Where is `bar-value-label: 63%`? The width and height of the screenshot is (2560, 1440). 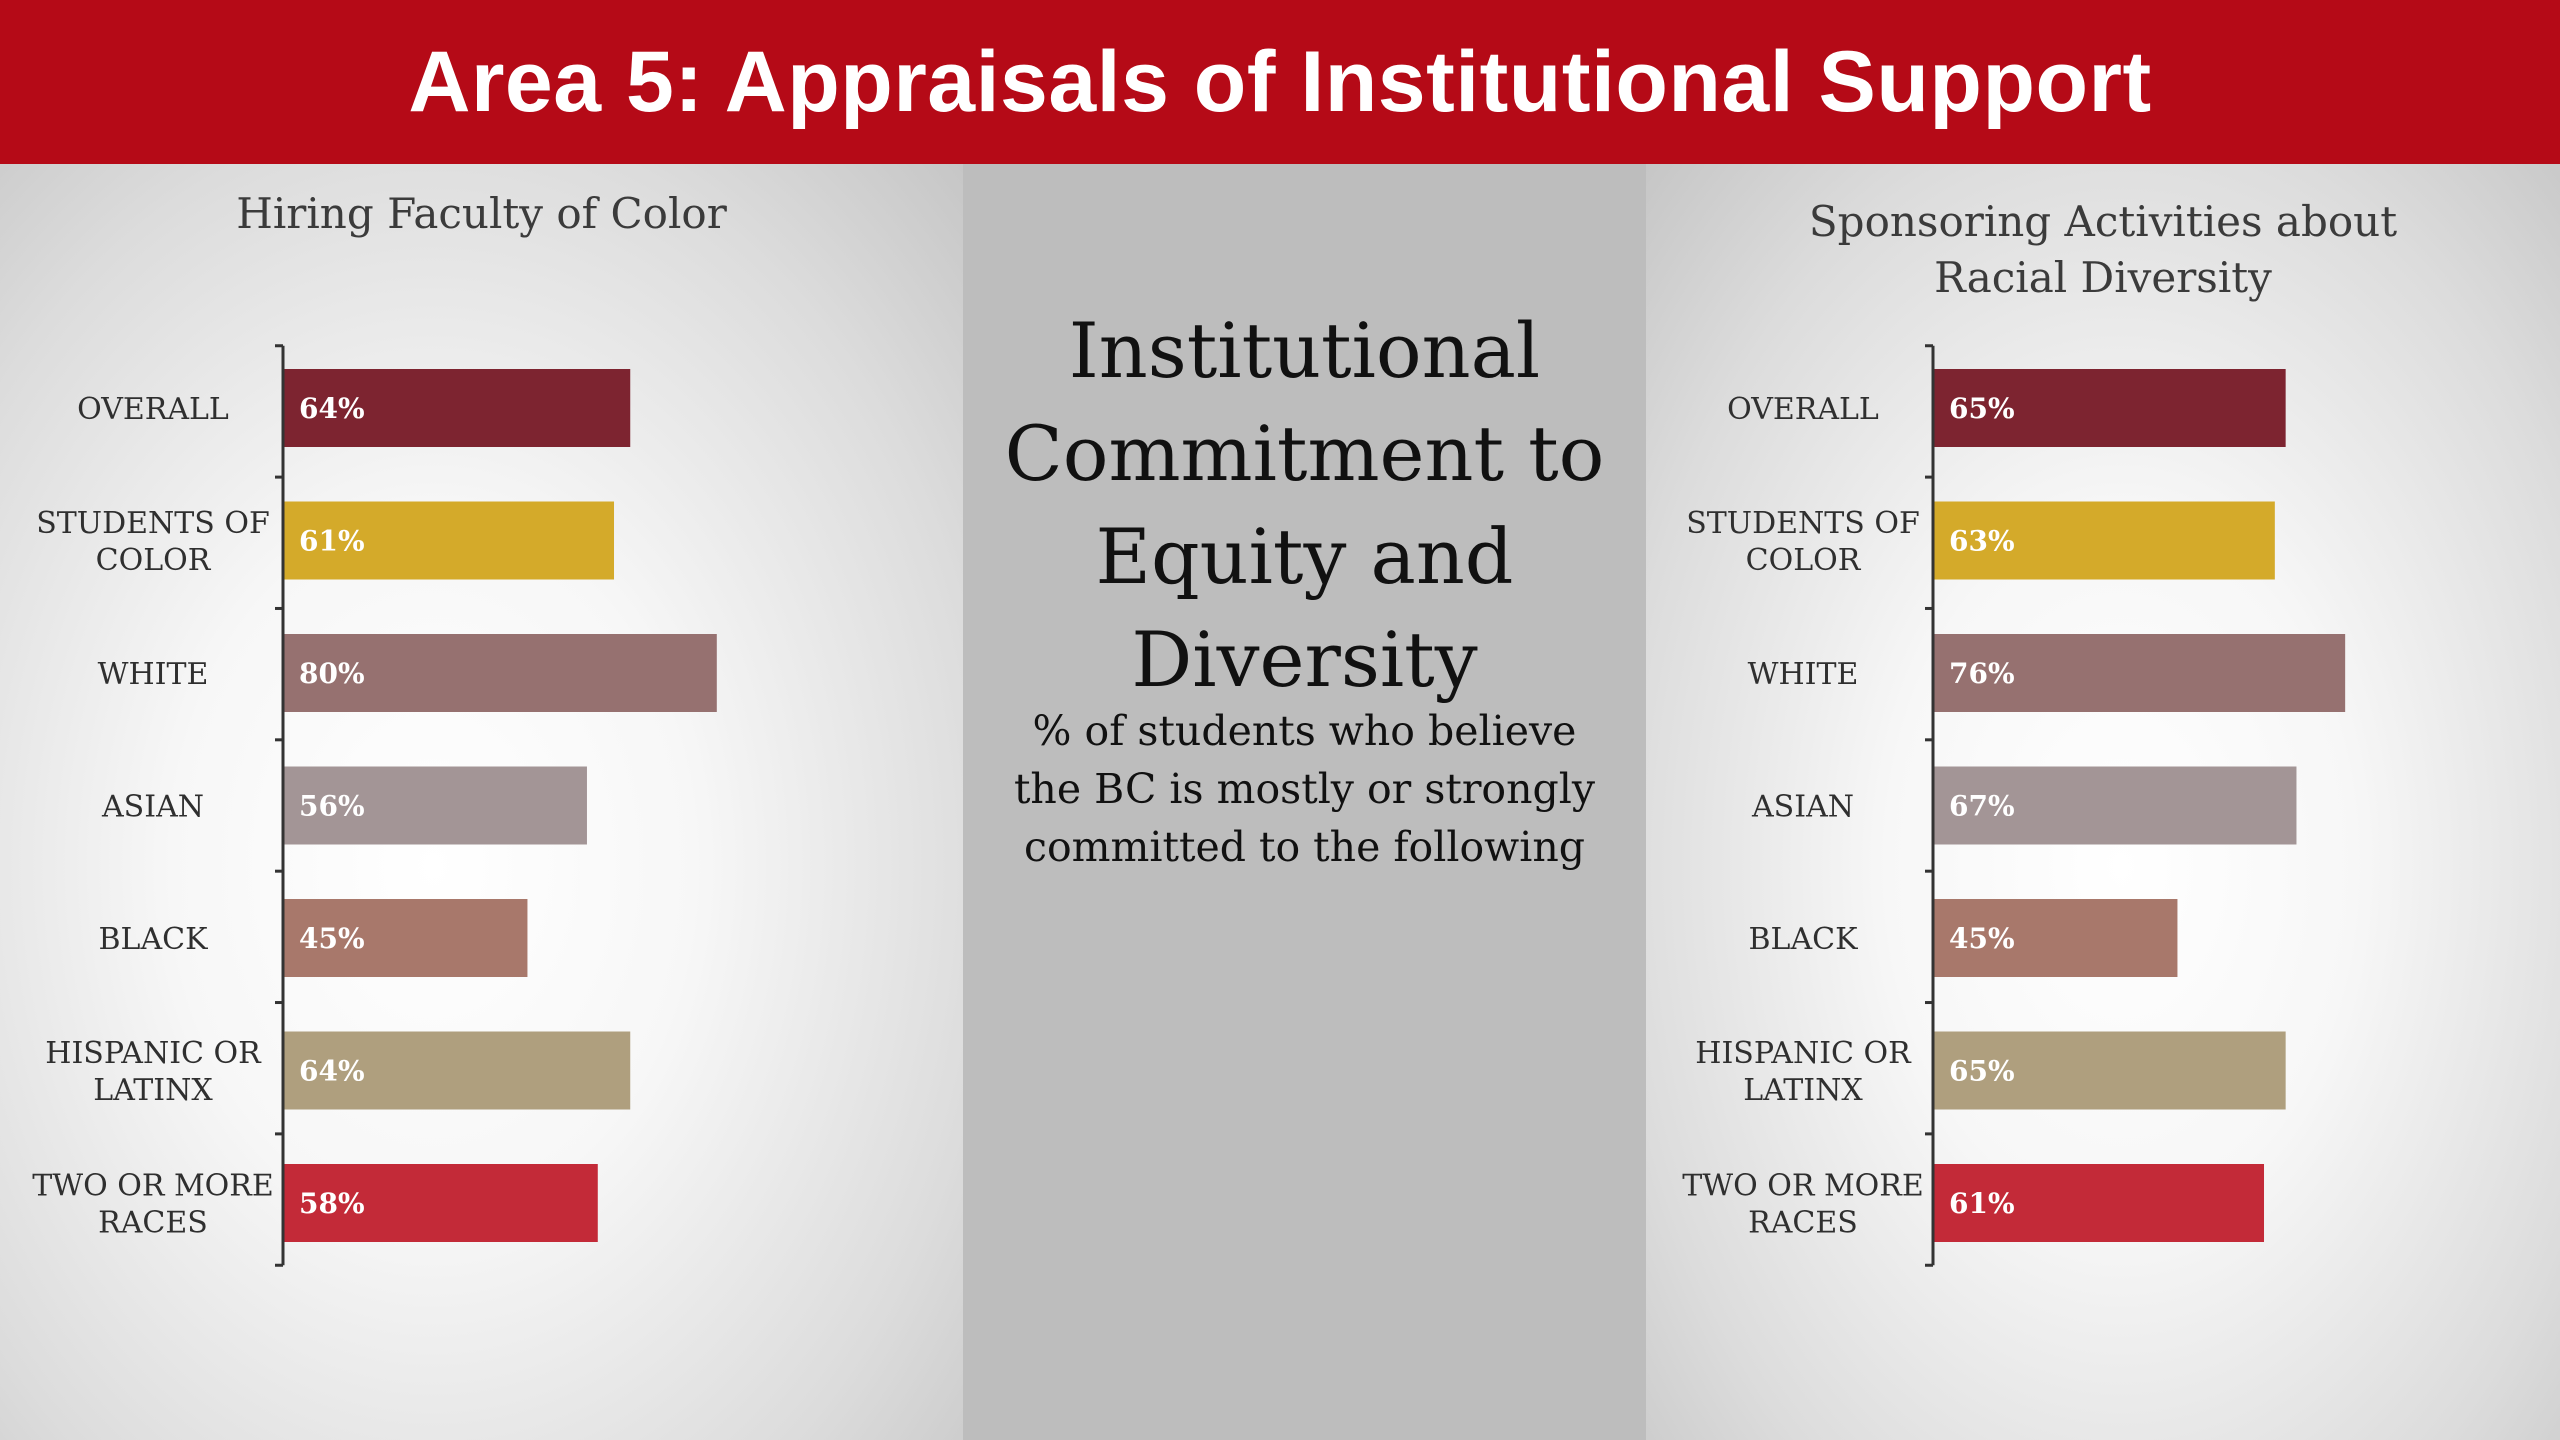 bar-value-label: 63% is located at coordinates (1982, 541).